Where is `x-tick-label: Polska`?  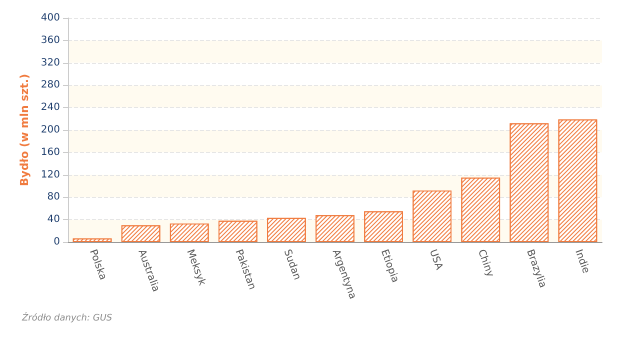
x-tick-label: Polska is located at coordinates (97, 265).